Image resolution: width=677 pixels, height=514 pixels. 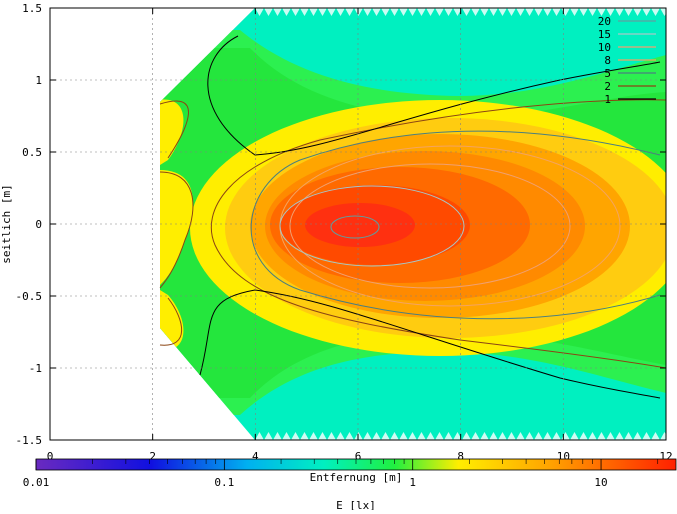 I want to click on x-axis-label: Entfernung [m], so click(x=356, y=477).